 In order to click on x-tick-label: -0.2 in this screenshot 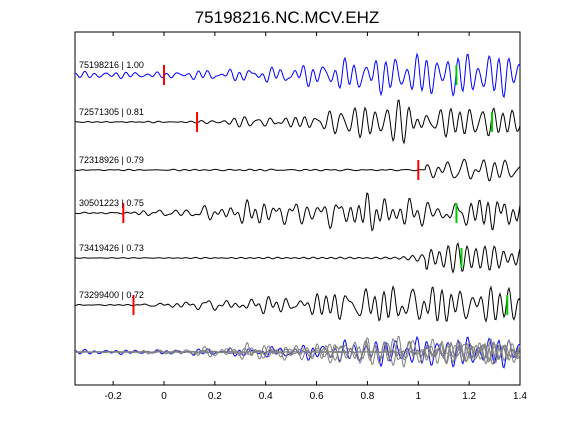, I will do `click(114, 396)`.